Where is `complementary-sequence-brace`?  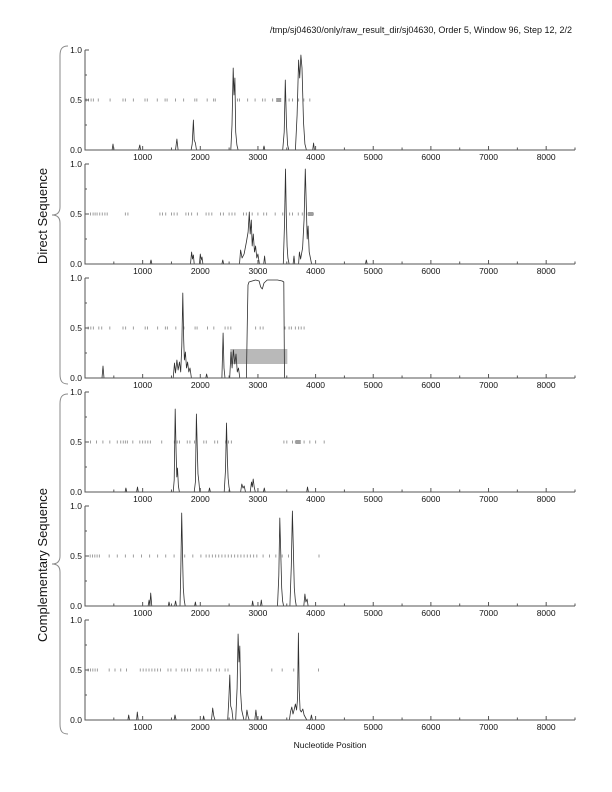 complementary-sequence-brace is located at coordinates (60, 564).